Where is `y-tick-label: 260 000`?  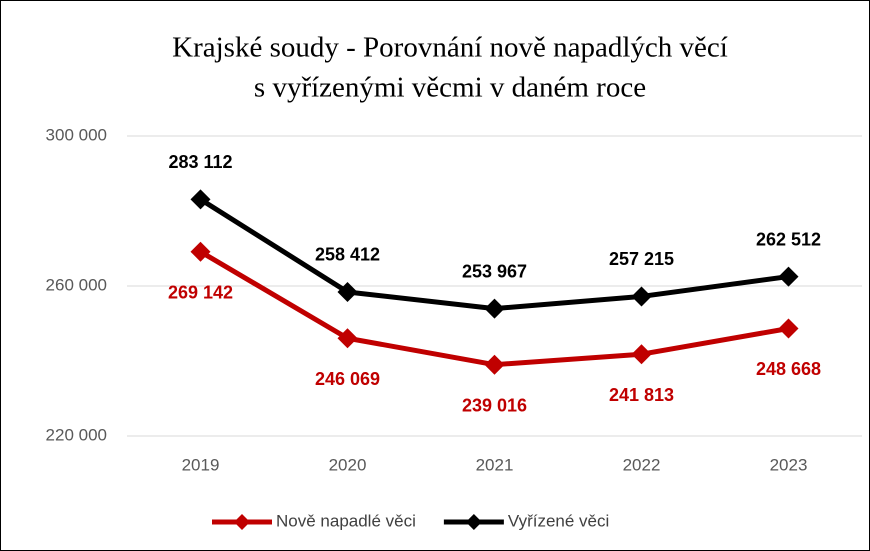 y-tick-label: 260 000 is located at coordinates (76, 284).